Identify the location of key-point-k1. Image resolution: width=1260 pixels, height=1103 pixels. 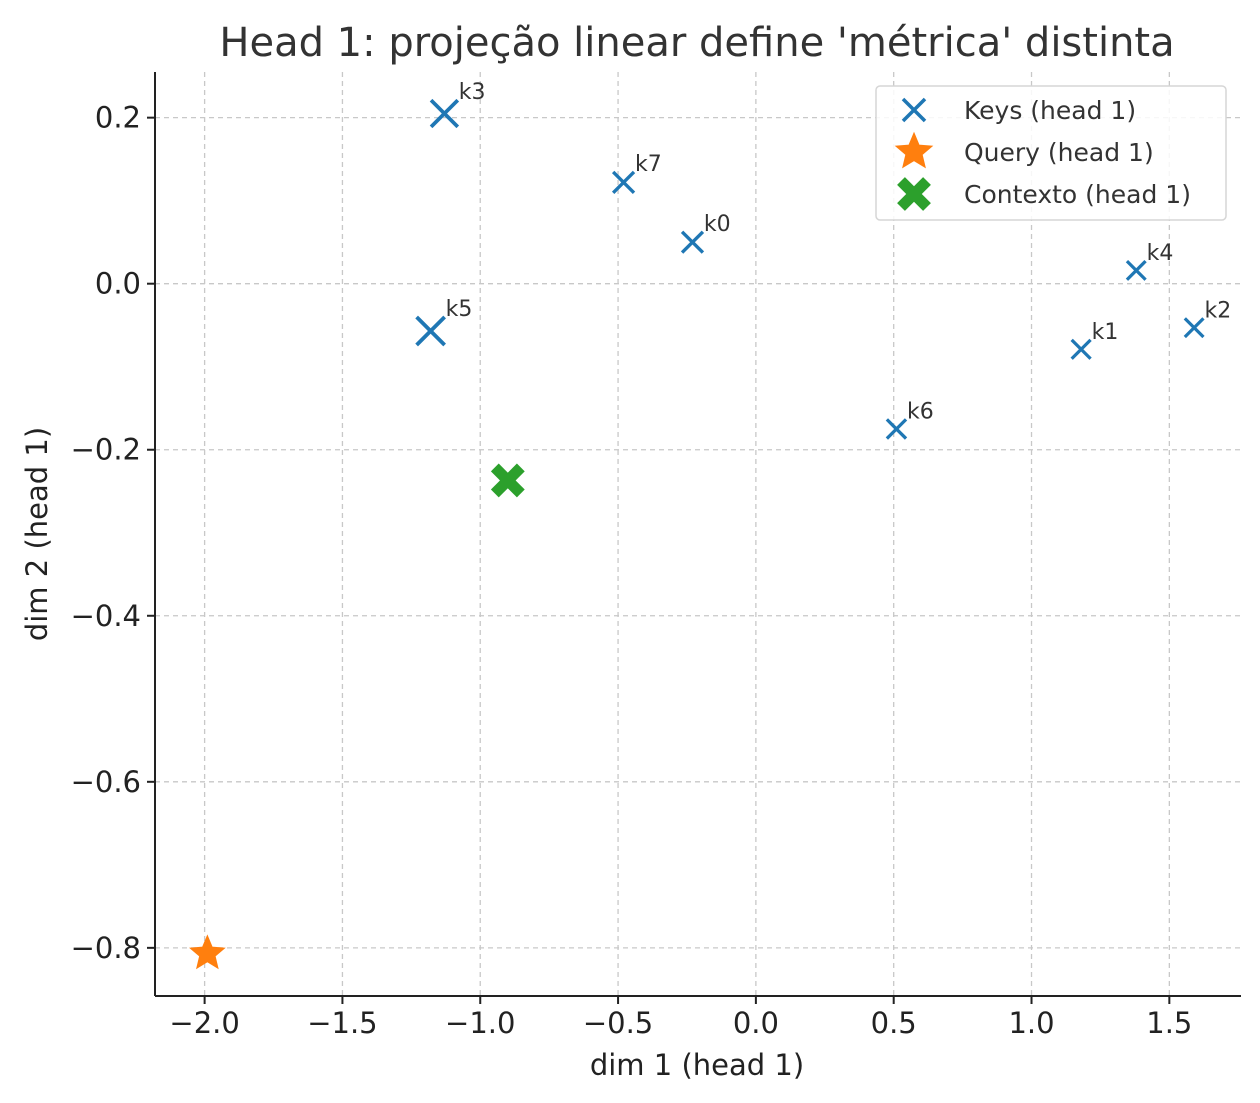
(1081, 349).